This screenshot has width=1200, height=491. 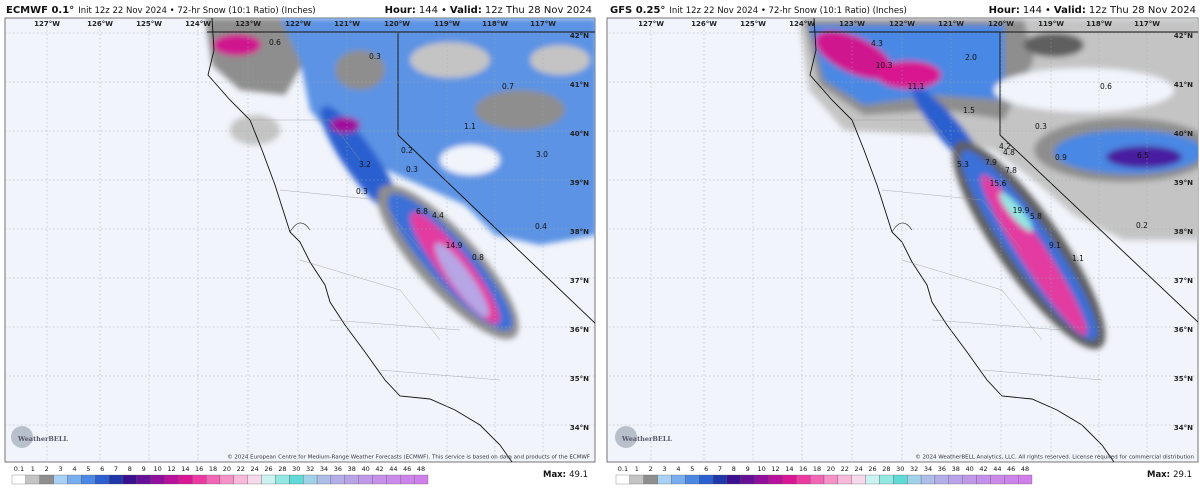 I want to click on point-value: 1.5, so click(x=969, y=110).